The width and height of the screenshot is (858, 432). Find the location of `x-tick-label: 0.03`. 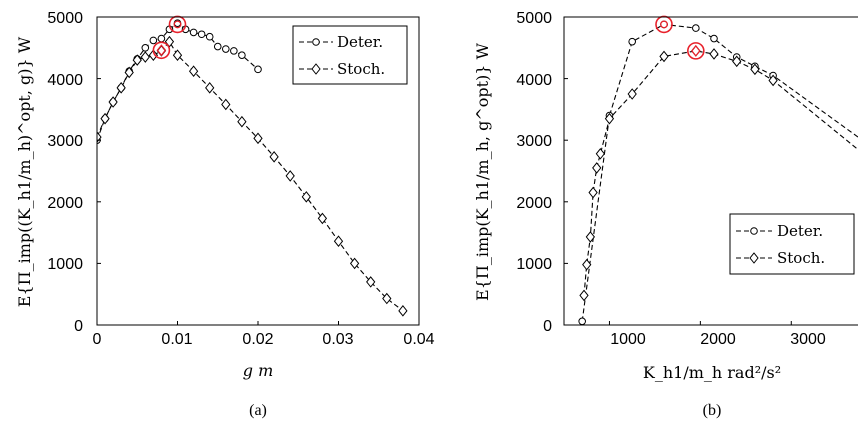

x-tick-label: 0.03 is located at coordinates (337, 339).